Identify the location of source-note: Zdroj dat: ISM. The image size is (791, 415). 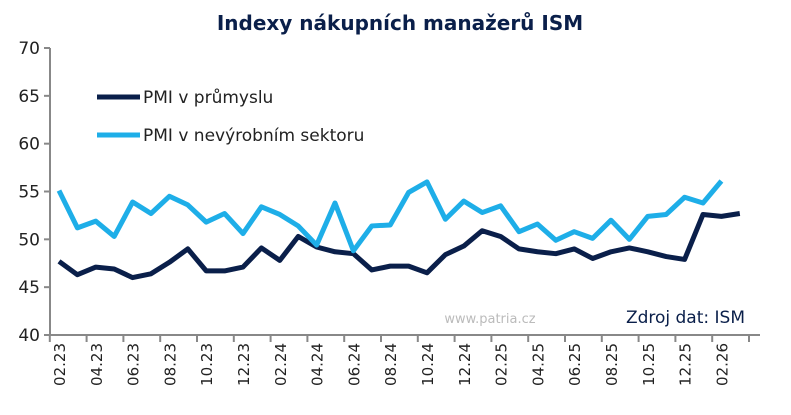
(685, 318).